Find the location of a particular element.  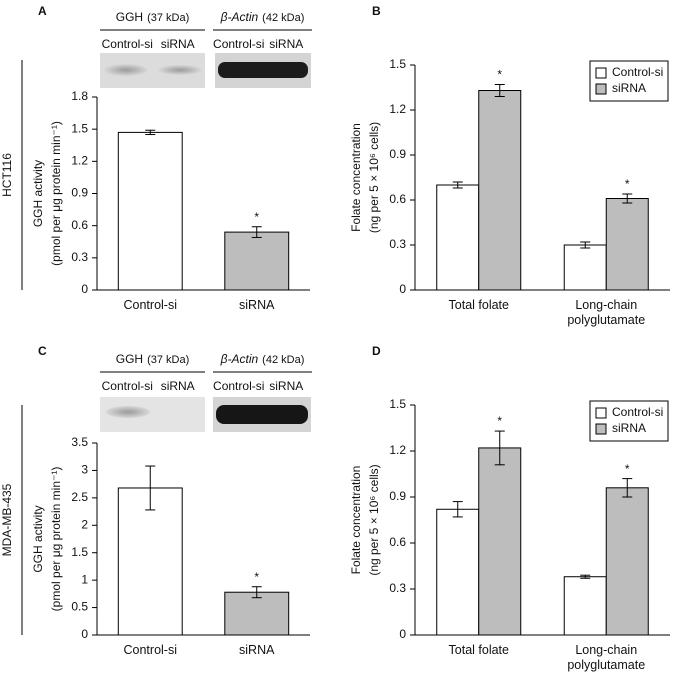

cell-line-label: MDA-MB-435 is located at coordinates (7, 519).